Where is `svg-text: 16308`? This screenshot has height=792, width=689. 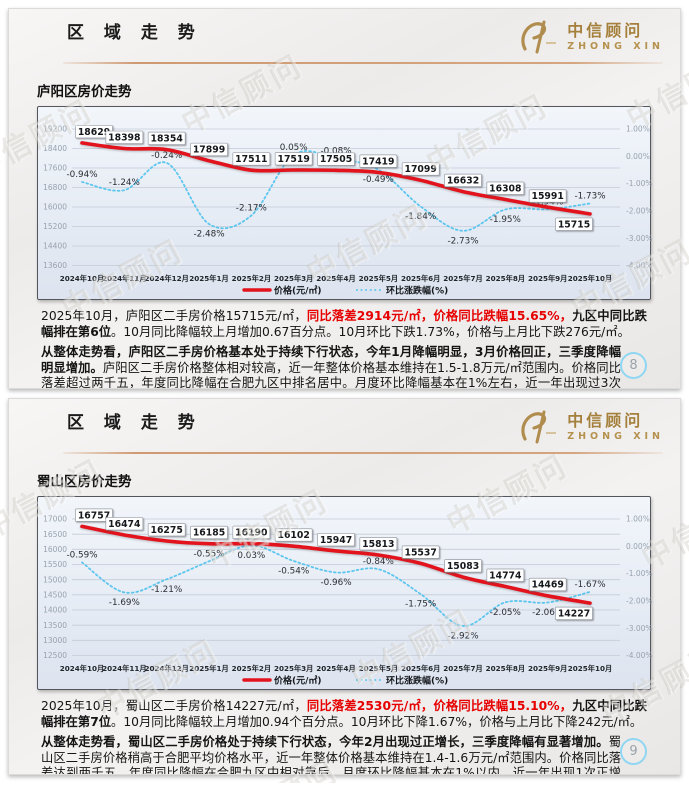
svg-text: 16308 is located at coordinates (505, 188).